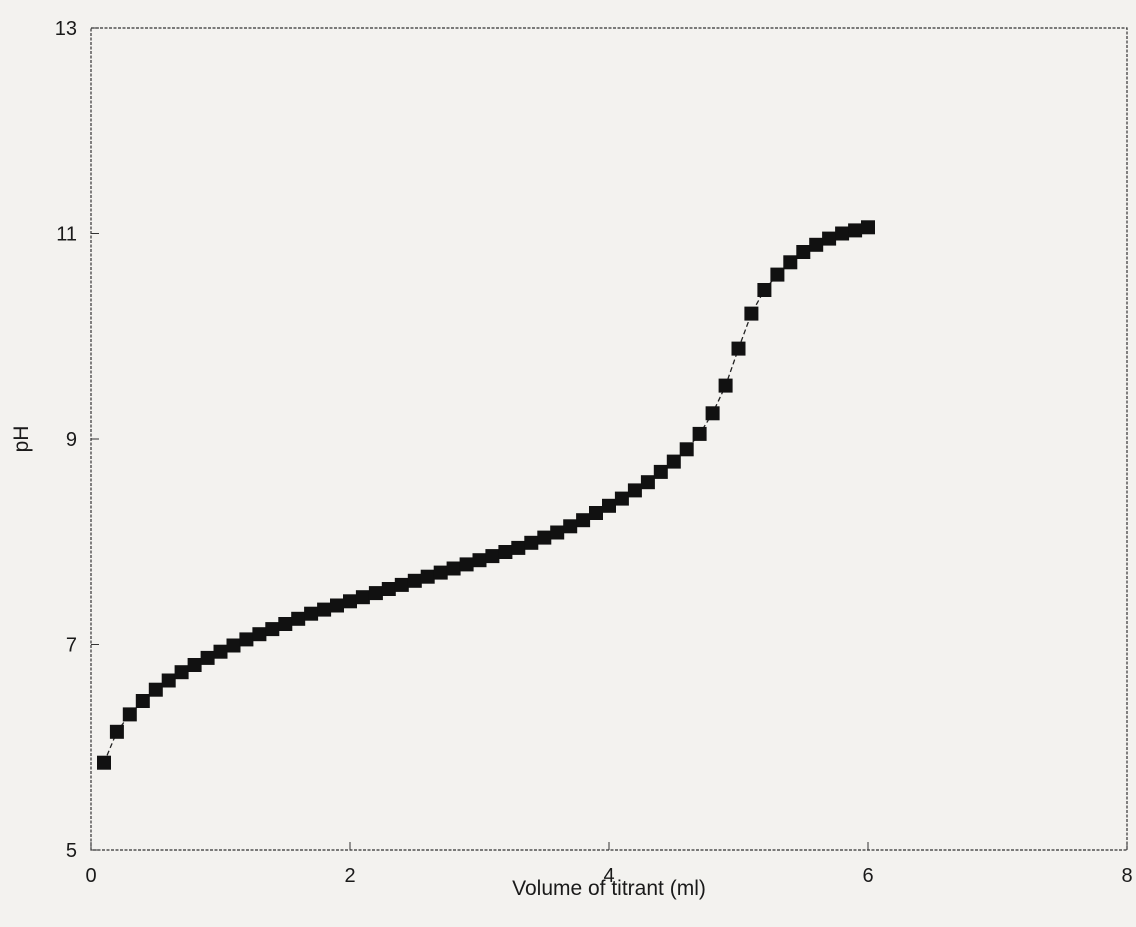  Describe the element at coordinates (71, 851) in the screenshot. I see `y-tick-label: 5` at that location.